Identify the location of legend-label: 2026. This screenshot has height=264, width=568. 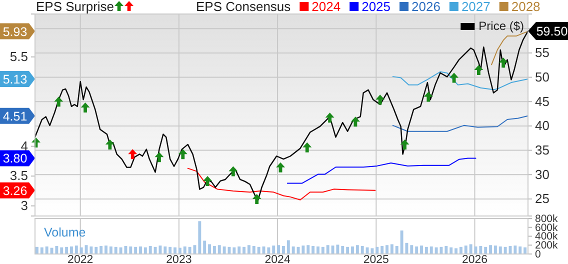
(426, 7).